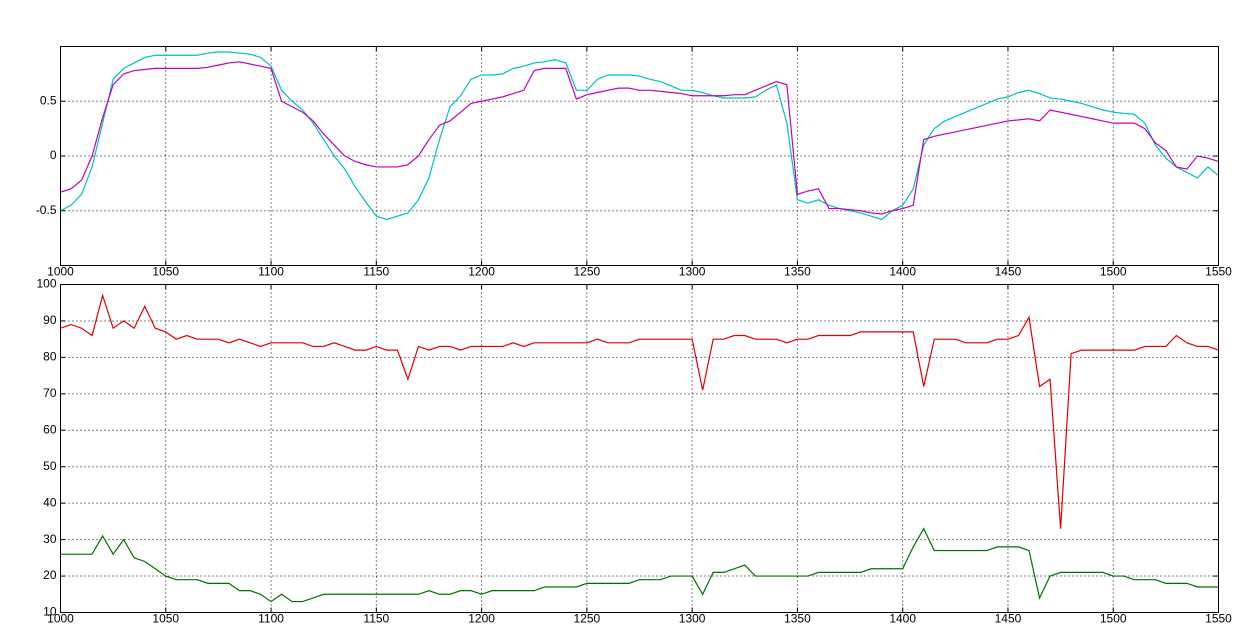 The width and height of the screenshot is (1246, 633). Describe the element at coordinates (53, 155) in the screenshot. I see `y-tick-label: 0` at that location.